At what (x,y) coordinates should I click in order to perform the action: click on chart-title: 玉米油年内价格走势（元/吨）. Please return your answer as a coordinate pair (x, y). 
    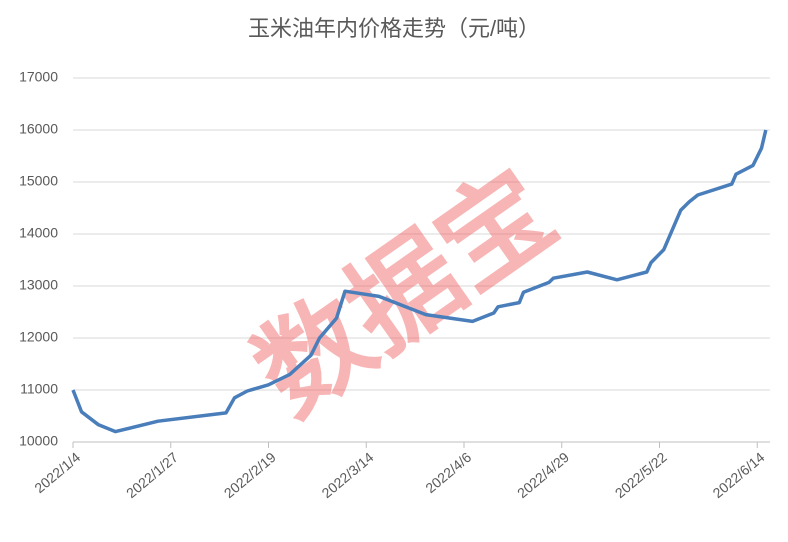
    Looking at the image, I should click on (394, 28).